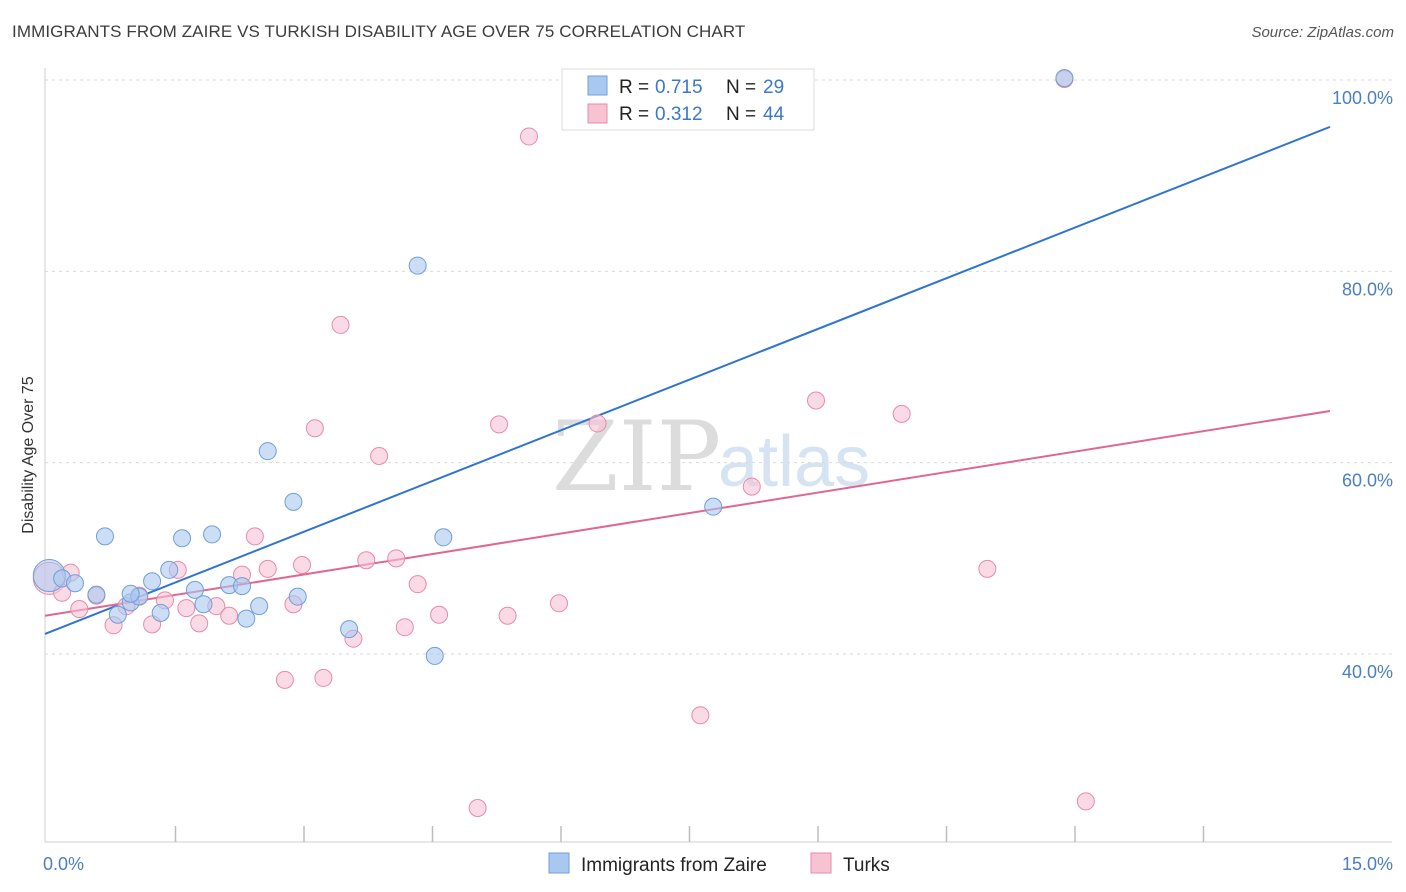  What do you see at coordinates (741, 87) in the screenshot?
I see `legend-n-label-1: N =` at bounding box center [741, 87].